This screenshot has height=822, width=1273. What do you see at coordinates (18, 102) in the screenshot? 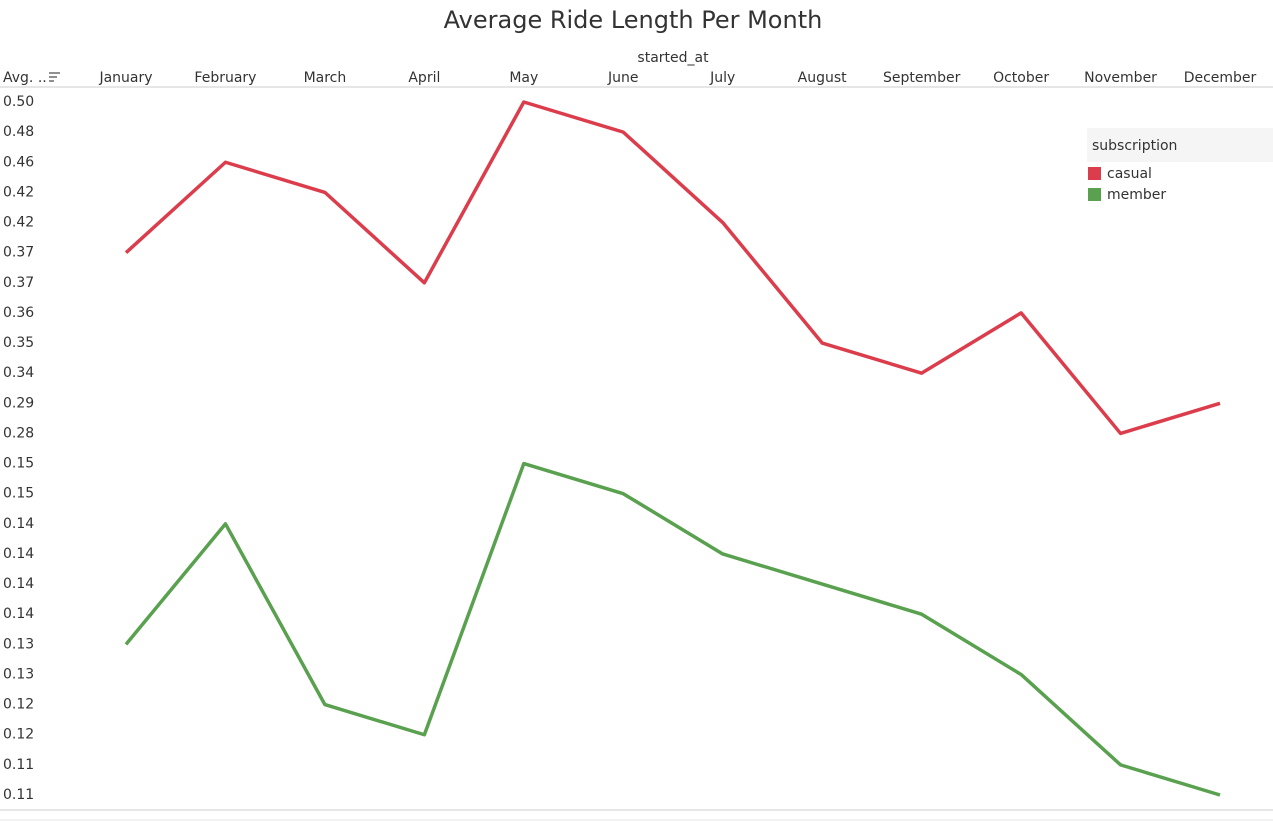
I see `y-tick-label: 0.50` at bounding box center [18, 102].